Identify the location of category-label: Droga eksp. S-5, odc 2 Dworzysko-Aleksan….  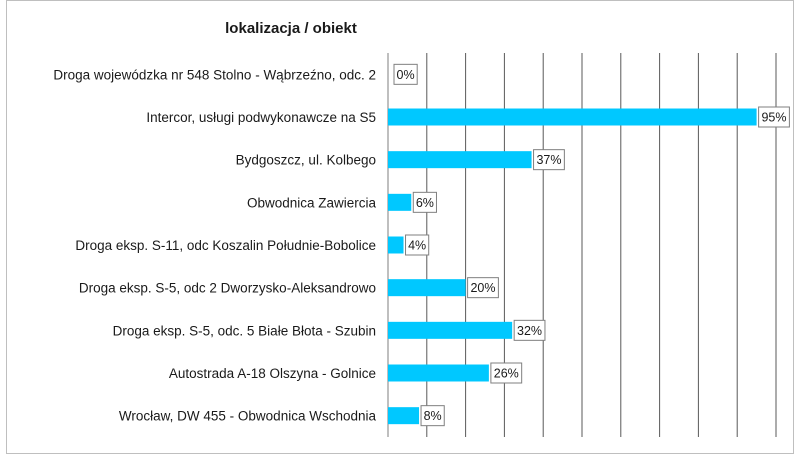
(227, 288).